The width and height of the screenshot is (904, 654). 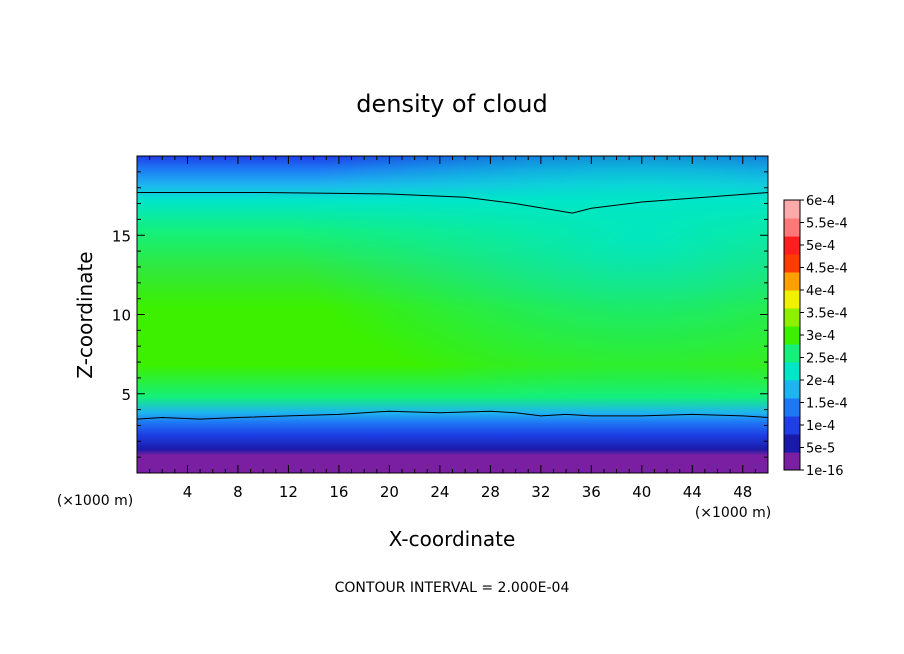 What do you see at coordinates (820, 336) in the screenshot?
I see `colorbar-label: 3e-4` at bounding box center [820, 336].